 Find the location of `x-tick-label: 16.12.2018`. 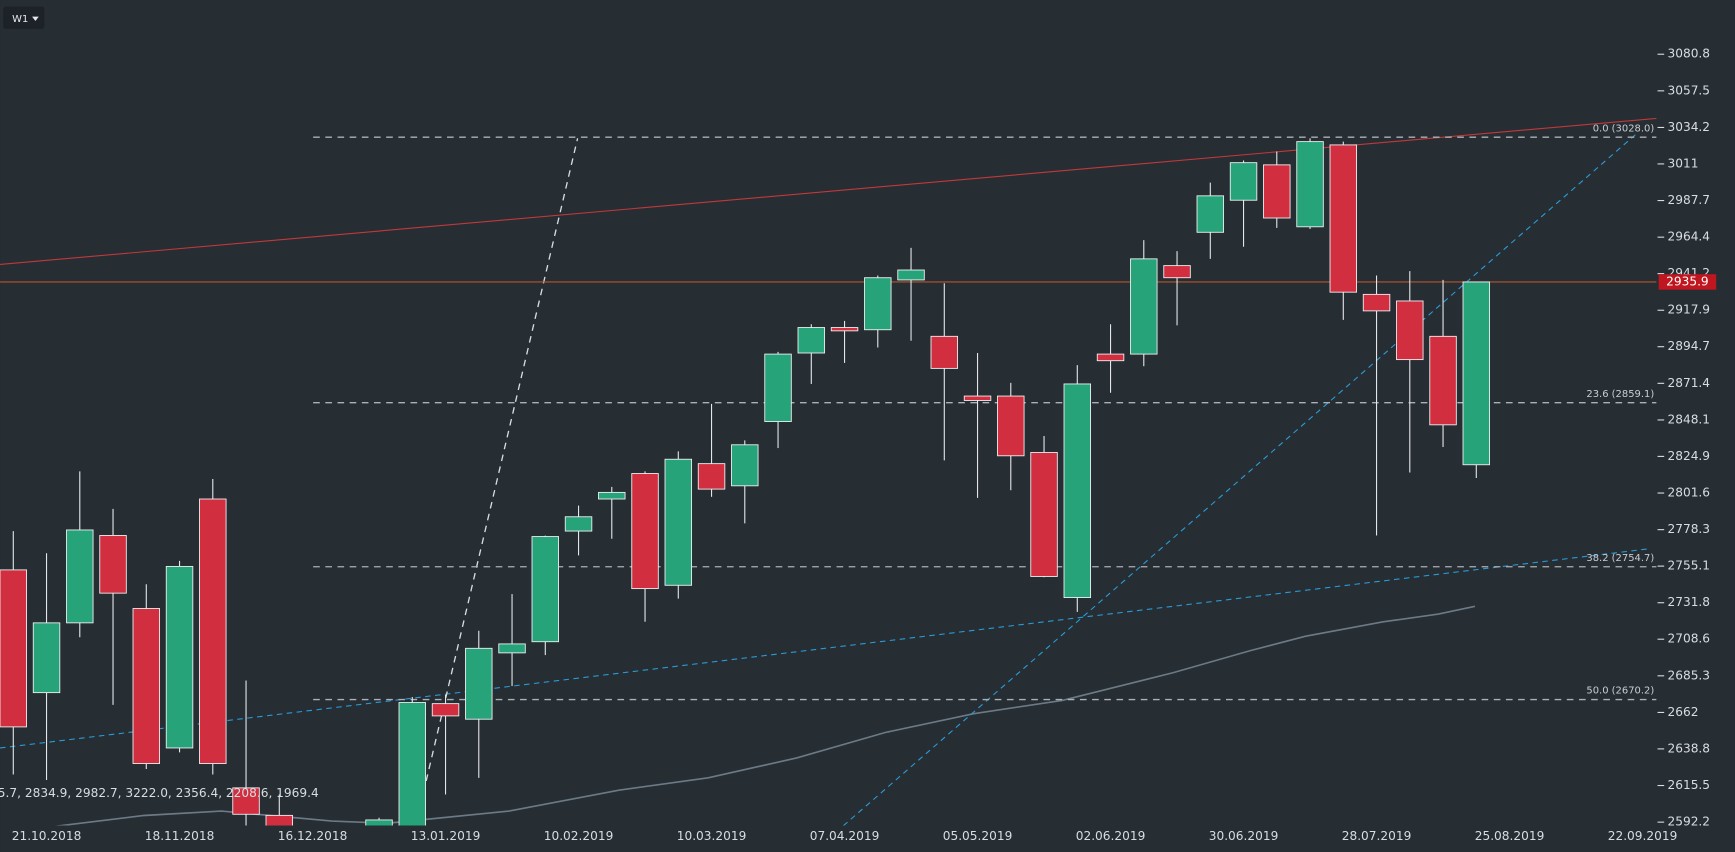

x-tick-label: 16.12.2018 is located at coordinates (313, 836).